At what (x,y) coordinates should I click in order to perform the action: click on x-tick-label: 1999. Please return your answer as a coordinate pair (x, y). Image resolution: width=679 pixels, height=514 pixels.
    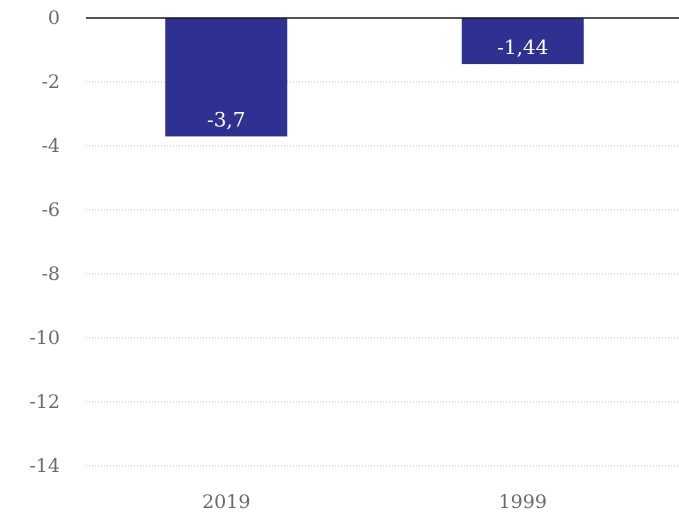
    Looking at the image, I should click on (523, 502).